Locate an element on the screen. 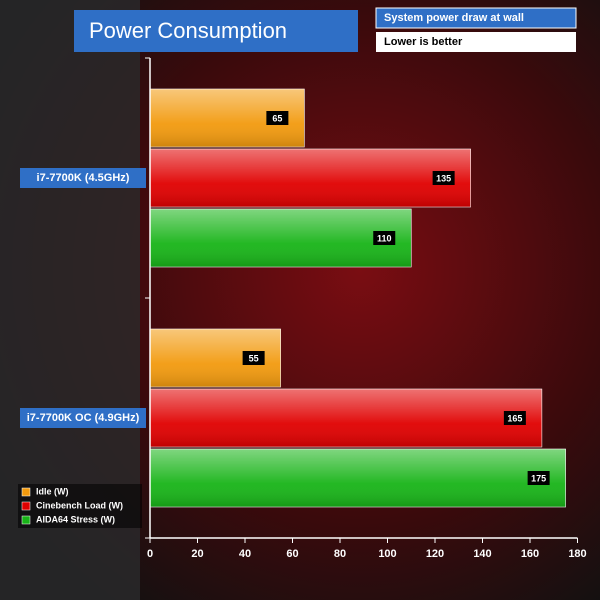 This screenshot has width=600, height=600. x-tick-label: 120 is located at coordinates (435, 554).